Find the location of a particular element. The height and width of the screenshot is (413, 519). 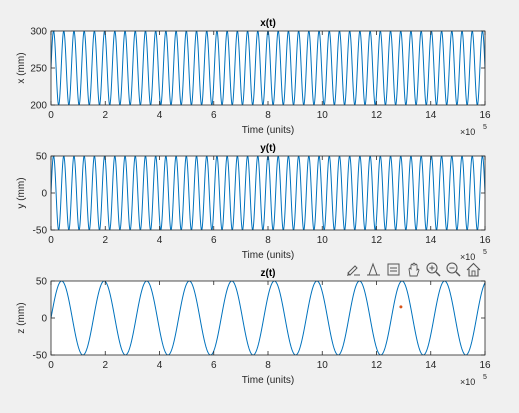

plot-area is located at coordinates (268, 318).